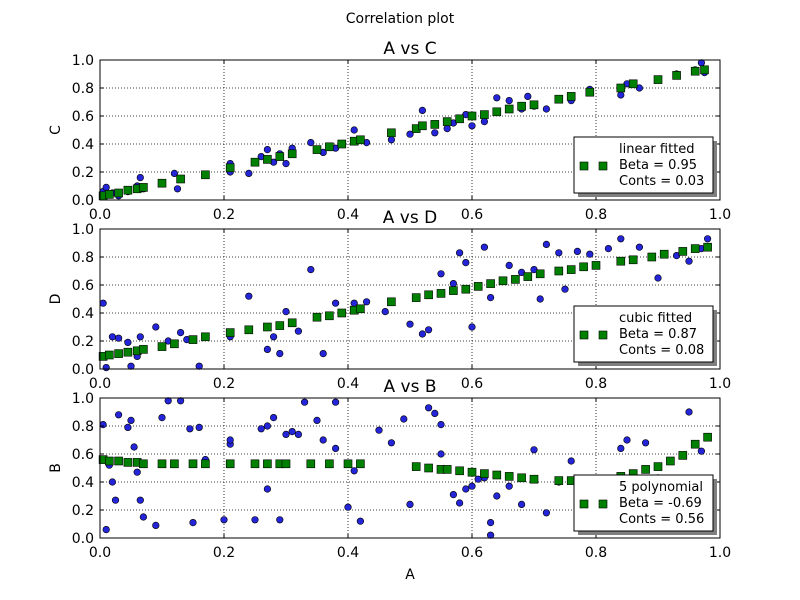  What do you see at coordinates (348, 384) in the screenshot?
I see `x-tick-label: 0.4` at bounding box center [348, 384].